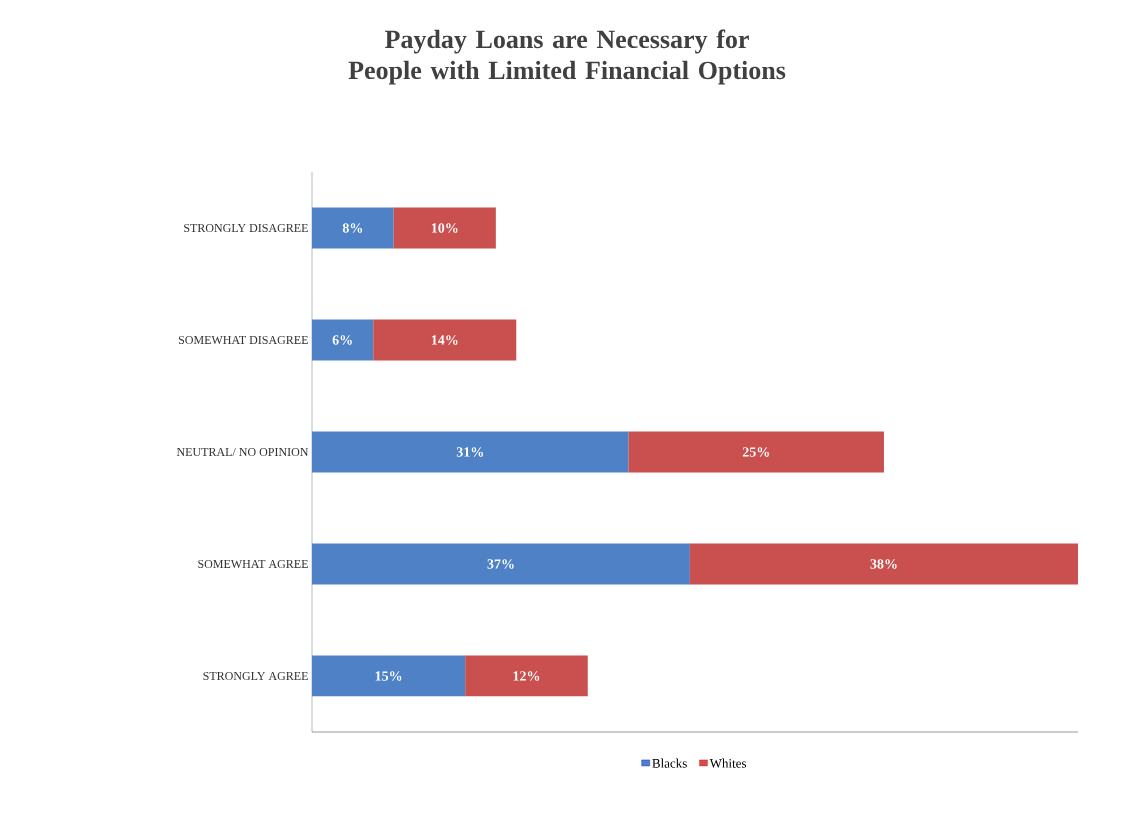 The image size is (1135, 817). I want to click on data-label: 15%, so click(388, 676).